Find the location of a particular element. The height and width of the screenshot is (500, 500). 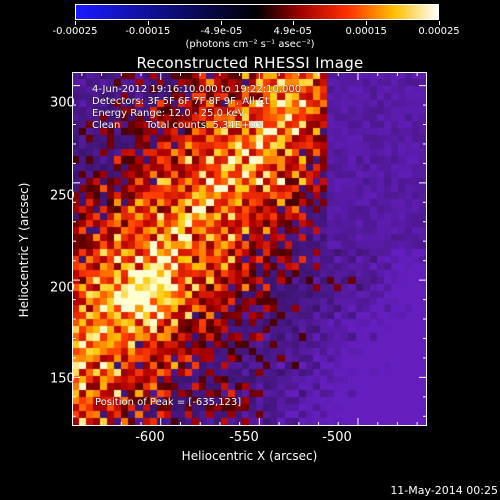

colorbar-tick-label: 4.9e-05 is located at coordinates (292, 31).